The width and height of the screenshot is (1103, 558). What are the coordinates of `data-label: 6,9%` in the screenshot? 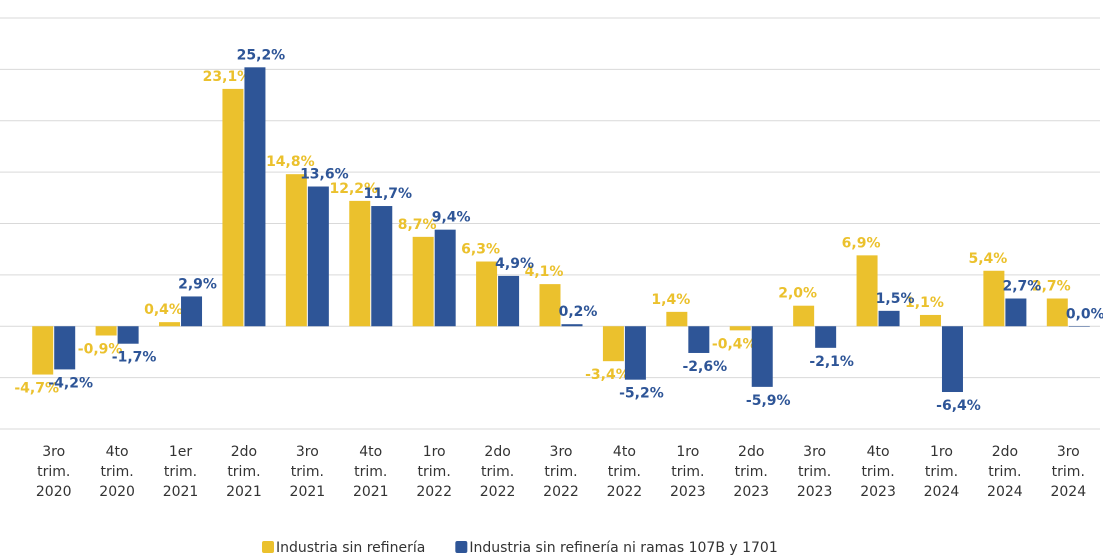 It's located at (861, 243).